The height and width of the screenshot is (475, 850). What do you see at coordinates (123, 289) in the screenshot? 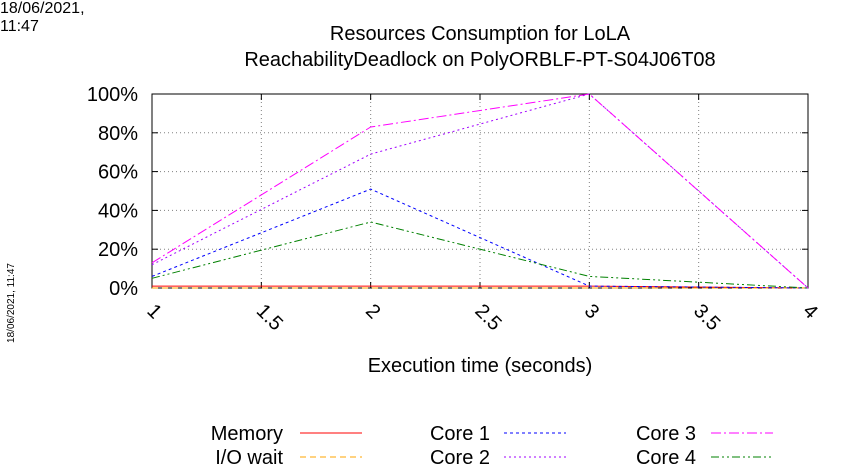
I see `y-tick-label: 0%` at bounding box center [123, 289].